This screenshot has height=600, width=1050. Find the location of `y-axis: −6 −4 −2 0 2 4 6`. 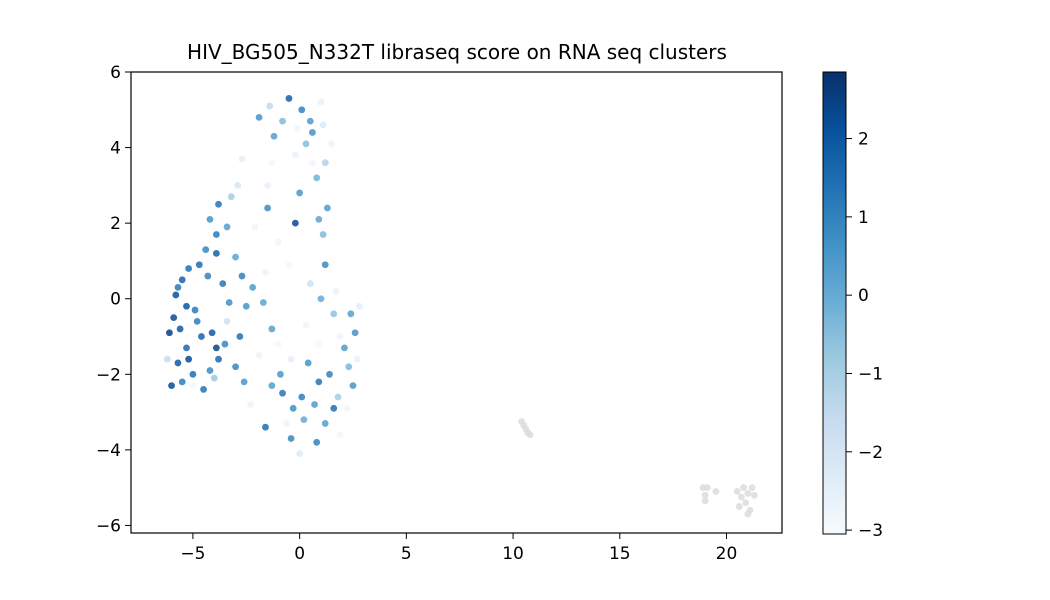

y-axis: −6 −4 −2 0 2 4 6 is located at coordinates (113, 299).